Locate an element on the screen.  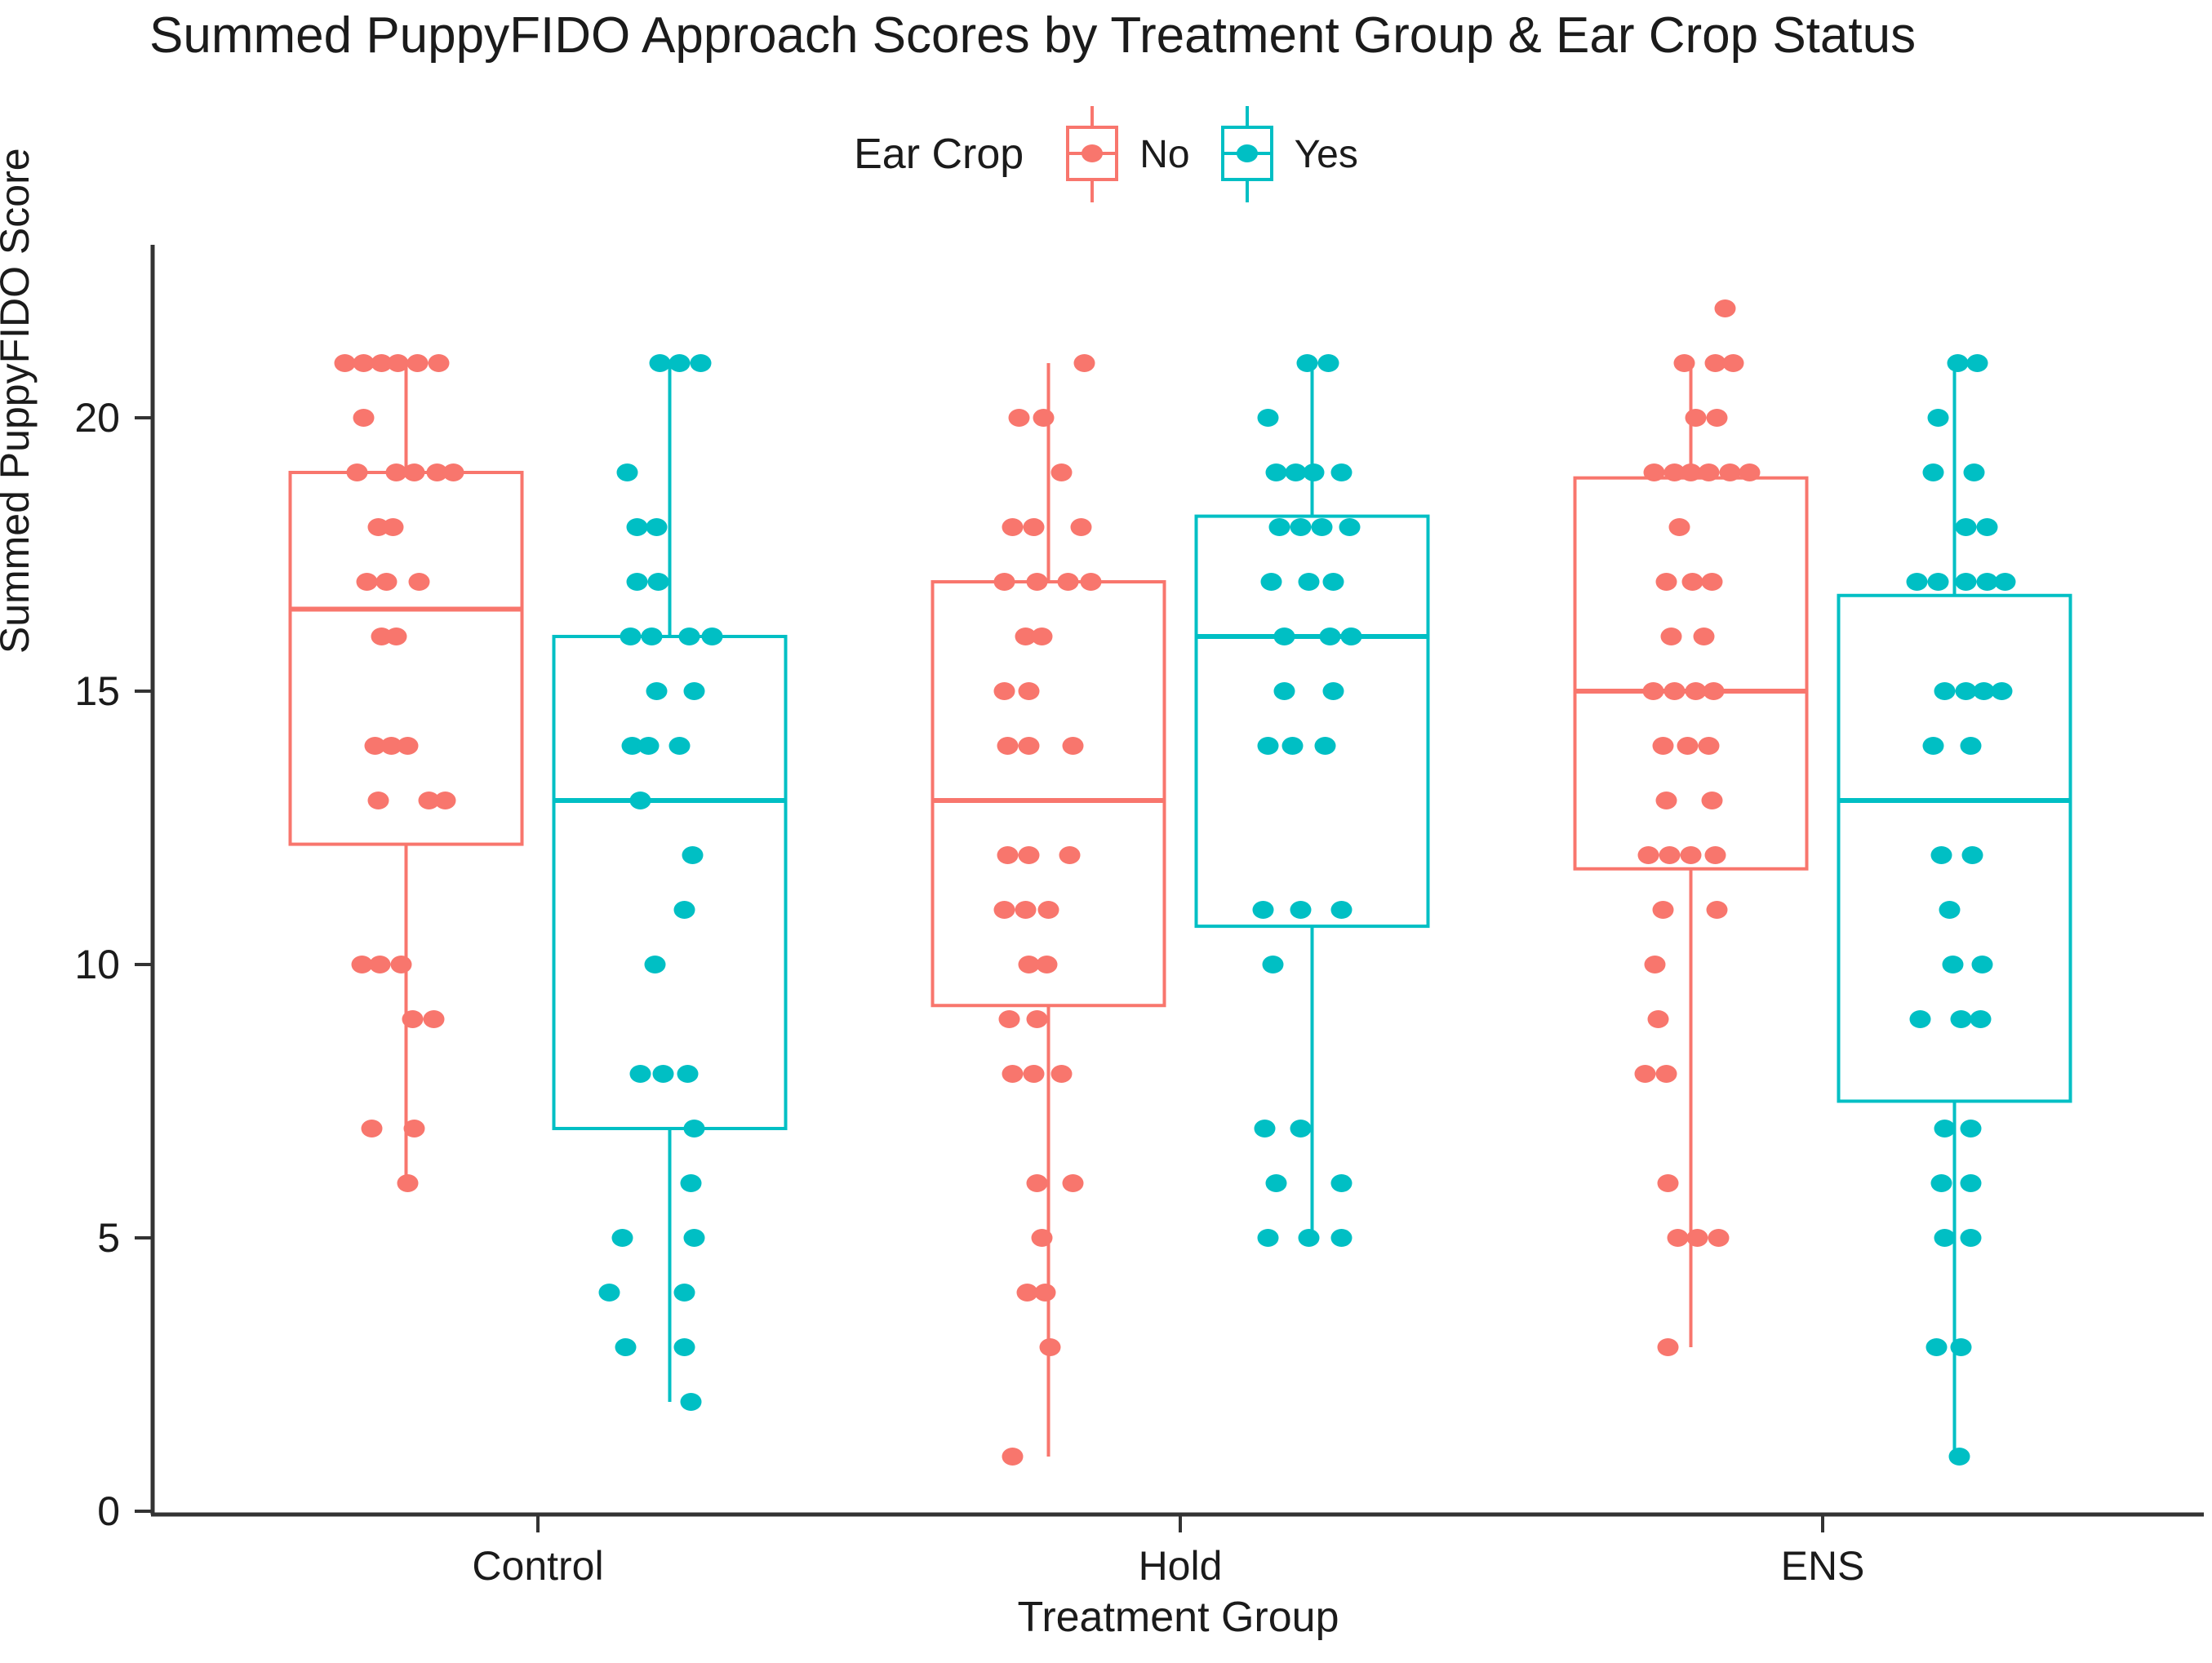
y-tick-label: 15 is located at coordinates (97, 691).